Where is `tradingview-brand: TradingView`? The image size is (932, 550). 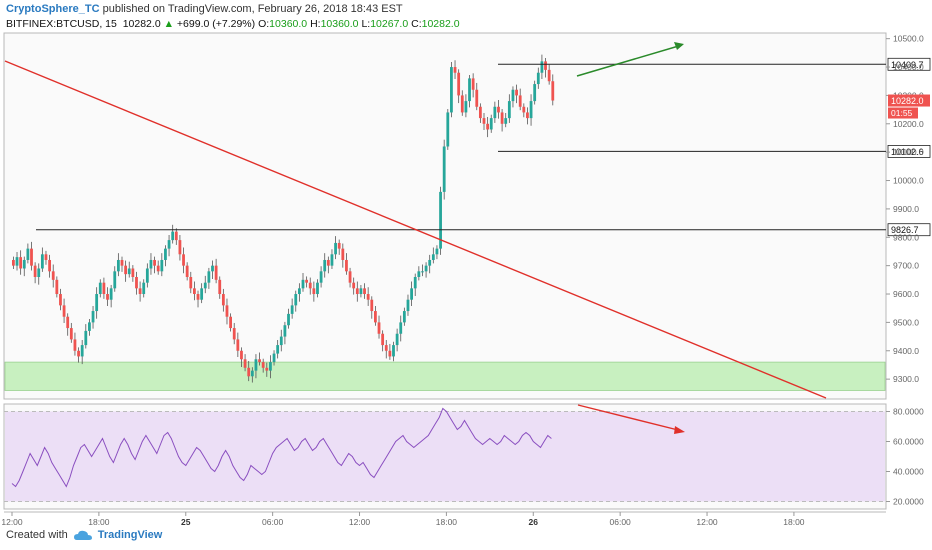
tradingview-brand: TradingView is located at coordinates (130, 535).